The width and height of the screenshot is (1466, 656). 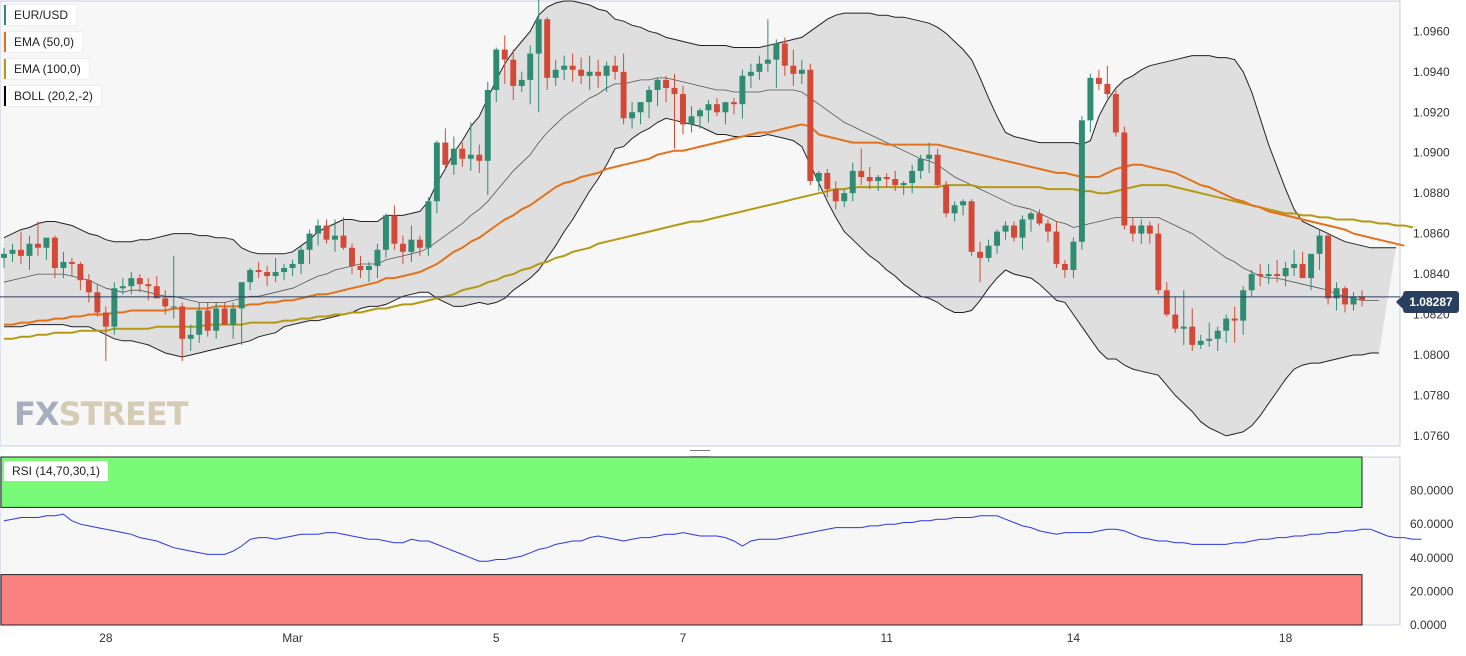 I want to click on legend-ema100: EMA (100,0), so click(x=46, y=69).